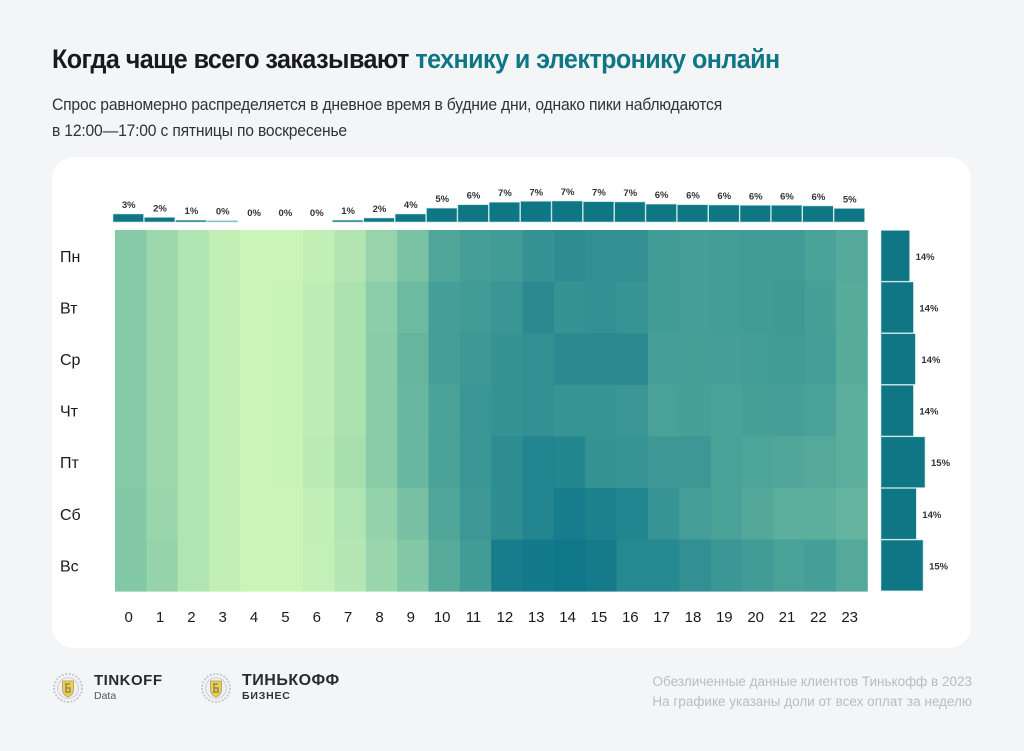  I want to click on tinkoff-business-logo: ТИНЬКОФФ БИЗНЕС, so click(270, 688).